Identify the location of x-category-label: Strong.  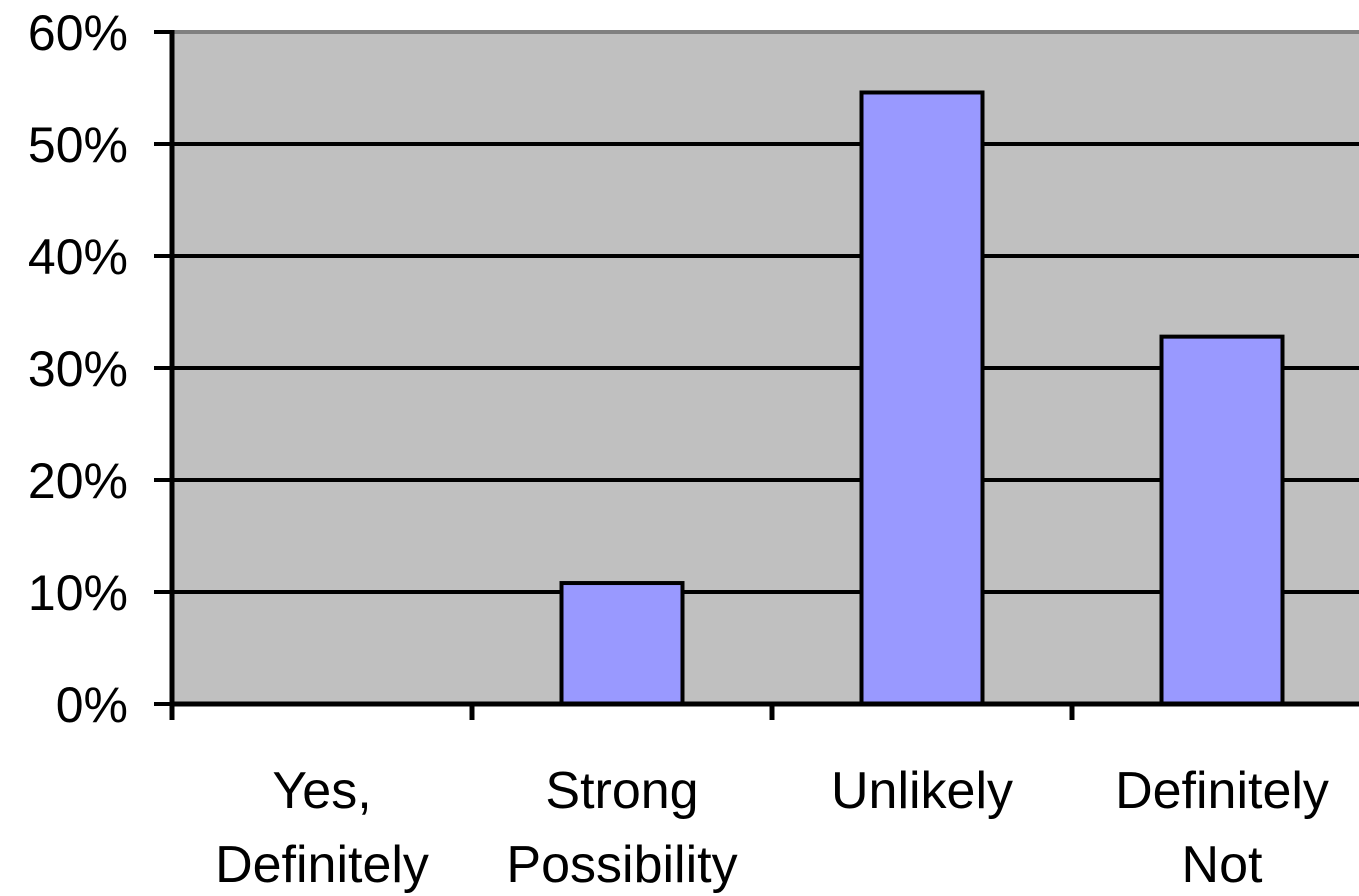
(621, 791).